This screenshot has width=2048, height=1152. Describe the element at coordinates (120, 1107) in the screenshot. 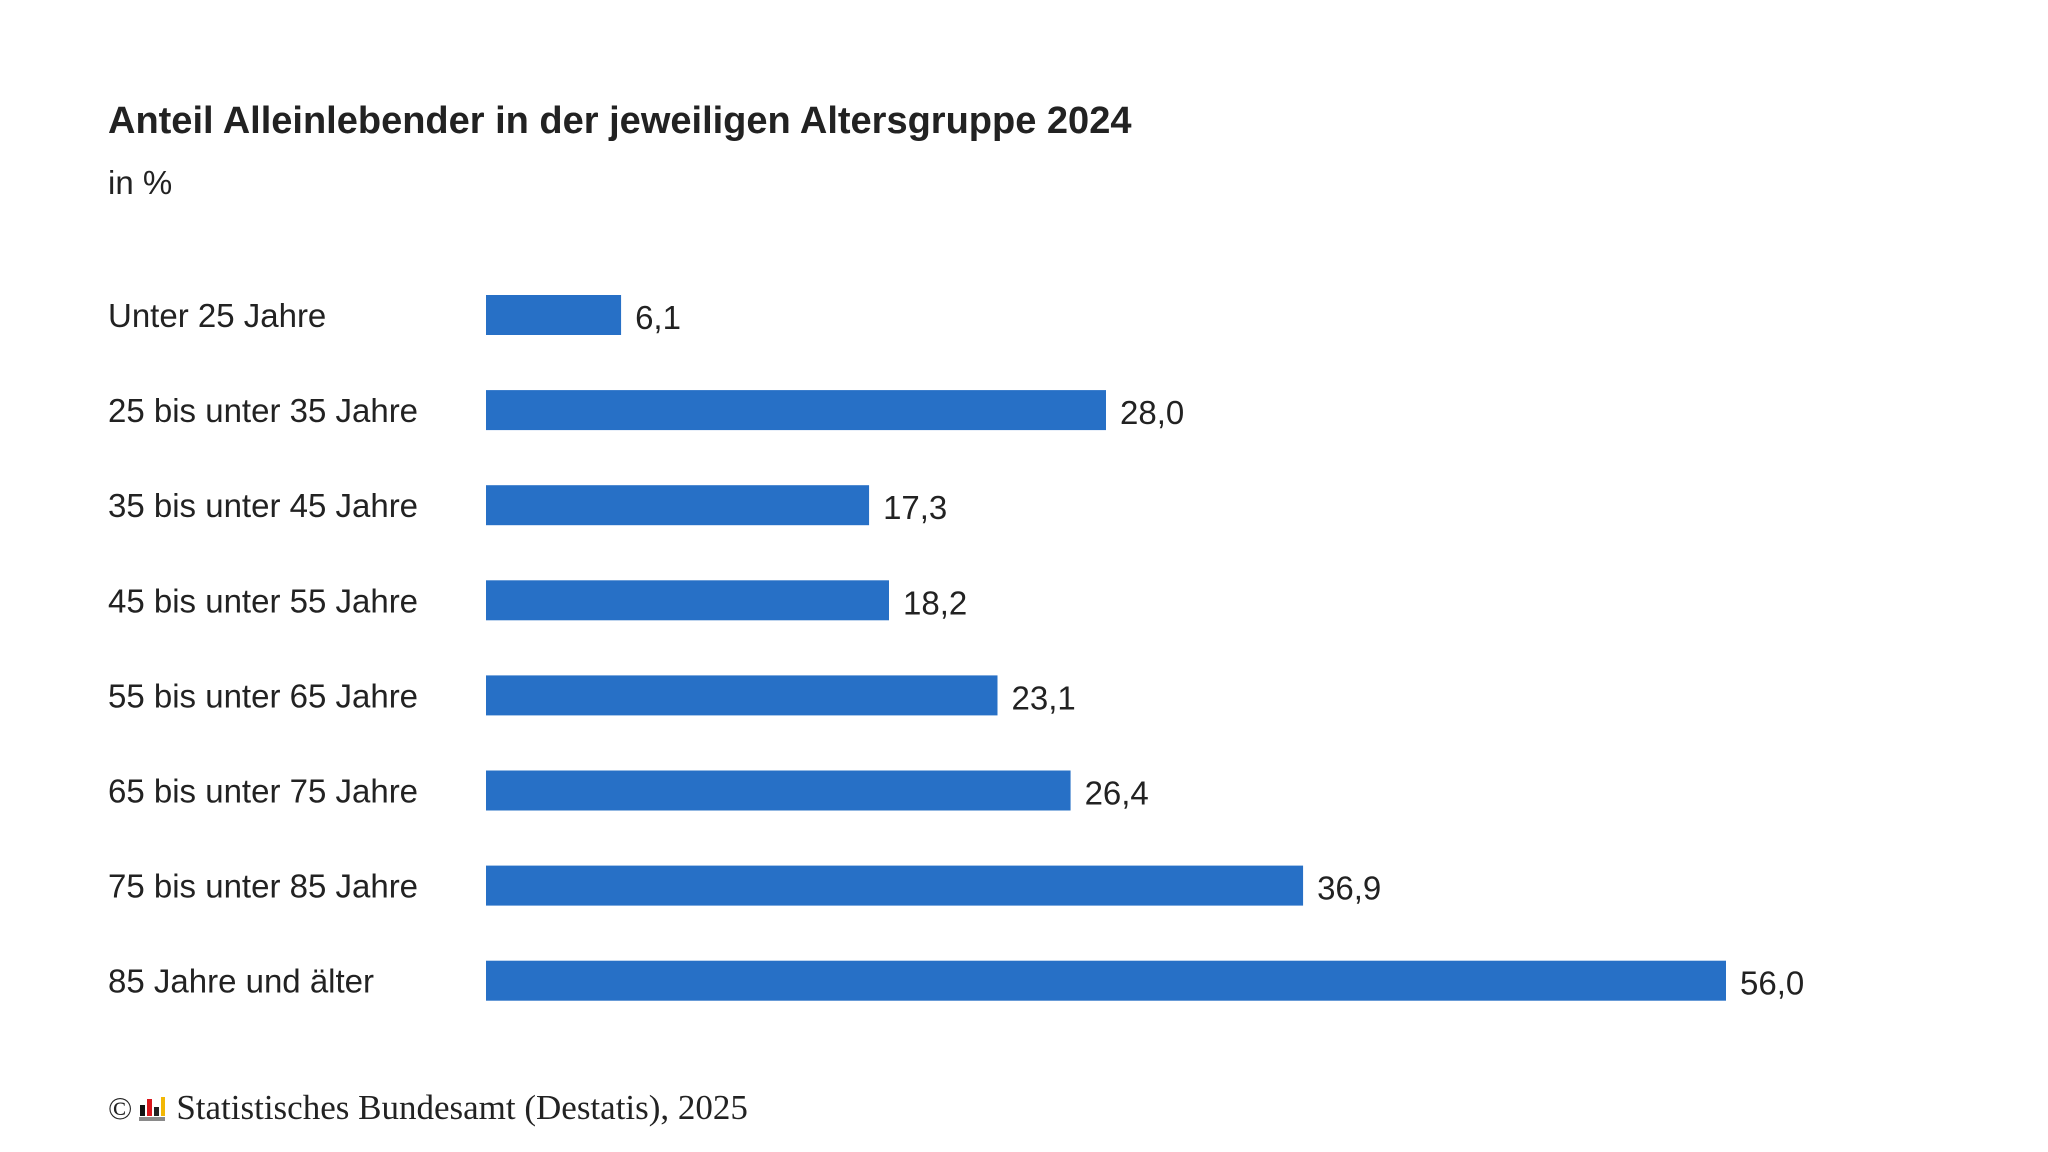

I see `copyright-symbol: ©` at that location.